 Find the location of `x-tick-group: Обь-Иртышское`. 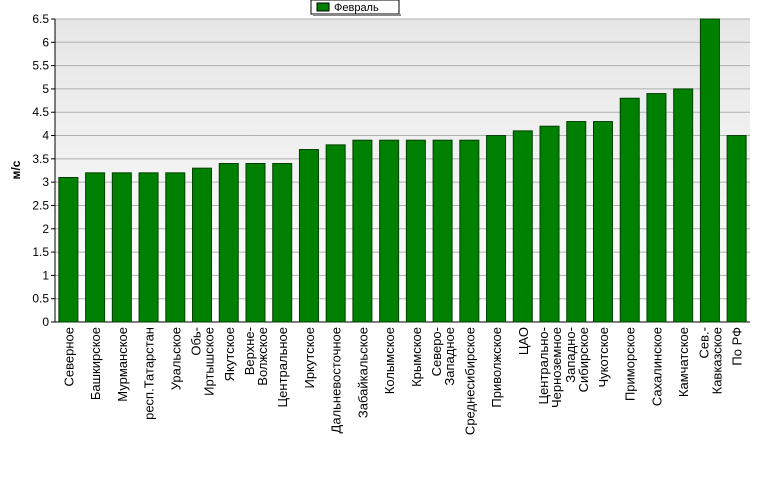

x-tick-group: Обь-Иртышское is located at coordinates (203, 361).